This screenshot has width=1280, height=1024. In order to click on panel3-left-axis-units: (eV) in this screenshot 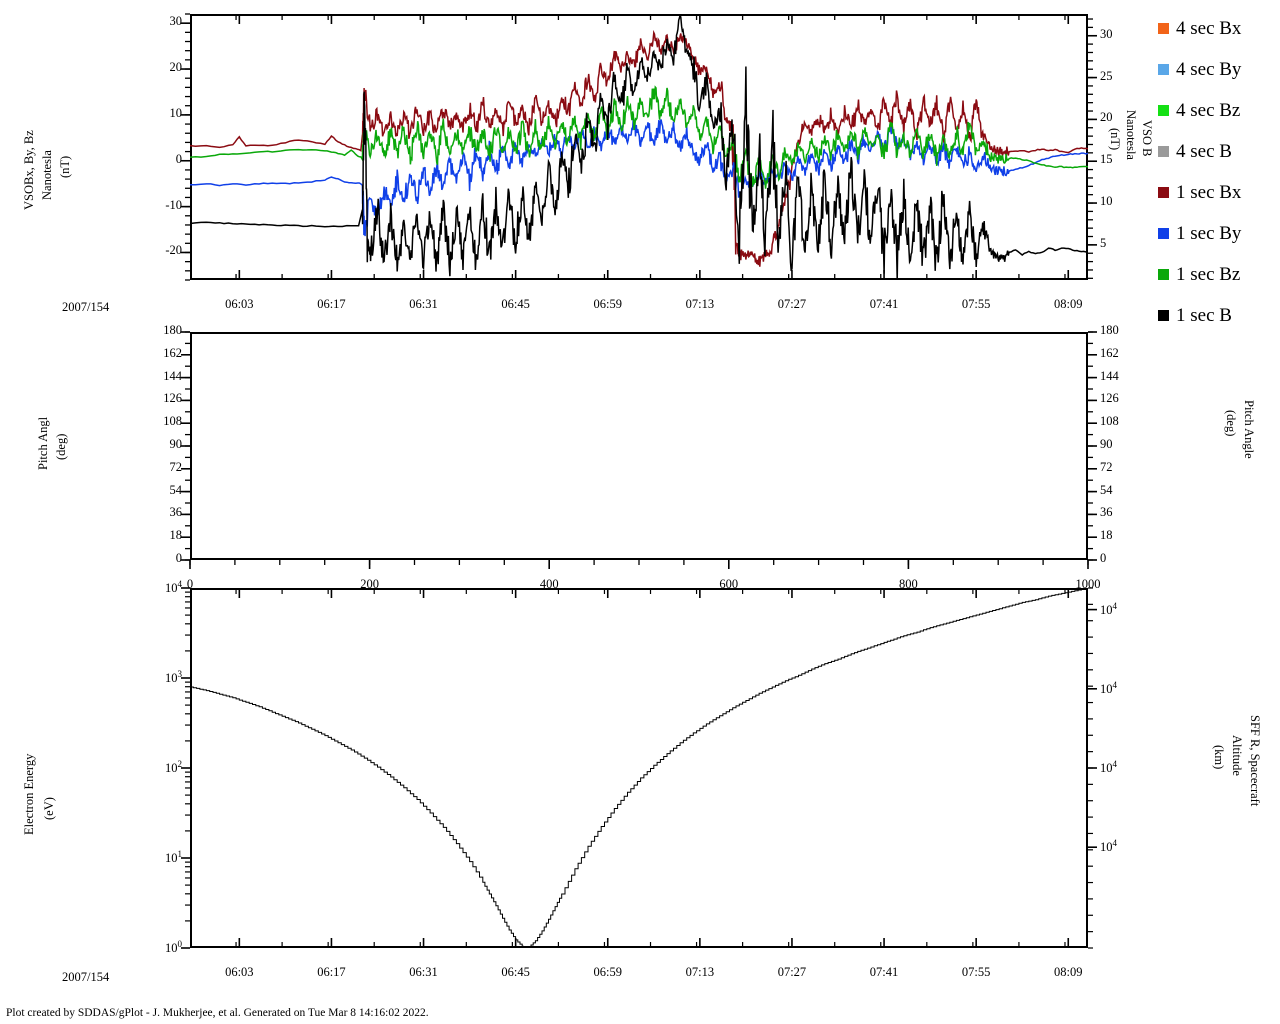, I will do `click(49, 808)`.